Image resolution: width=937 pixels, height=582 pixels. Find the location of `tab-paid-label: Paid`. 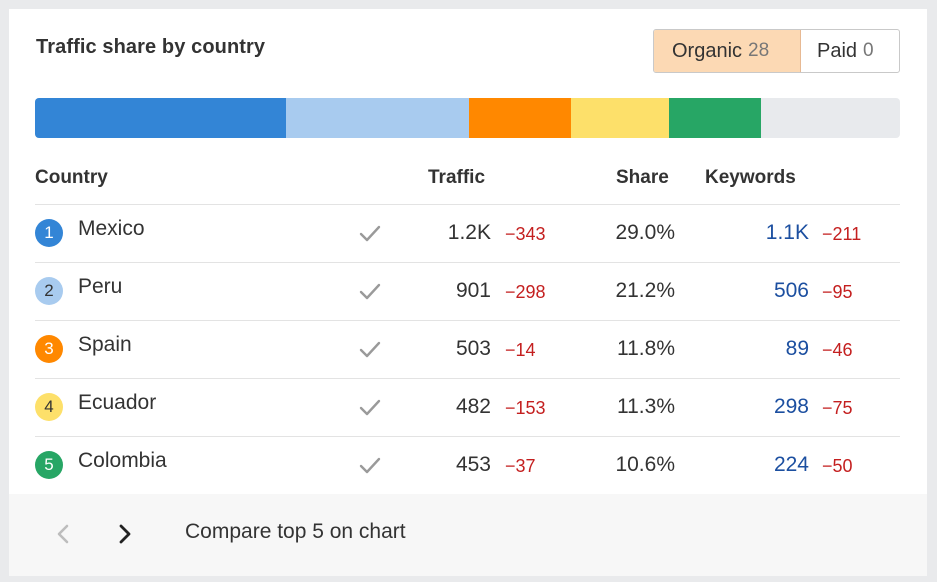

tab-paid-label: Paid is located at coordinates (837, 50).